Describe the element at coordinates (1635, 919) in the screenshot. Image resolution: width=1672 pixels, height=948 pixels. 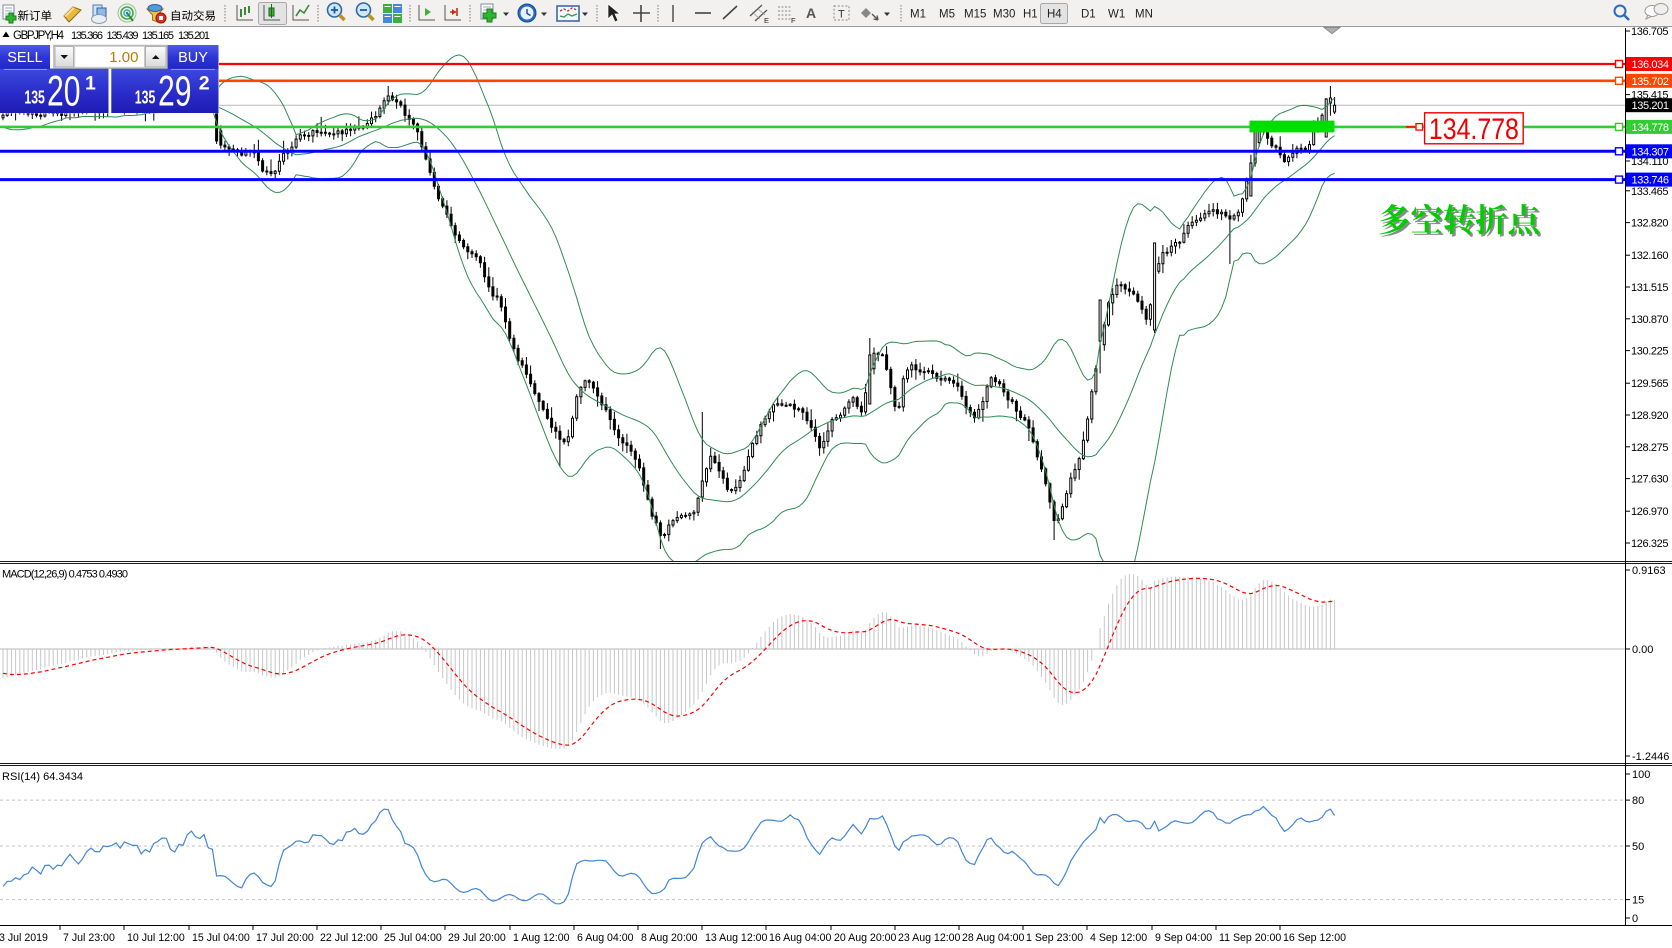
I see `svg-text: 0` at that location.